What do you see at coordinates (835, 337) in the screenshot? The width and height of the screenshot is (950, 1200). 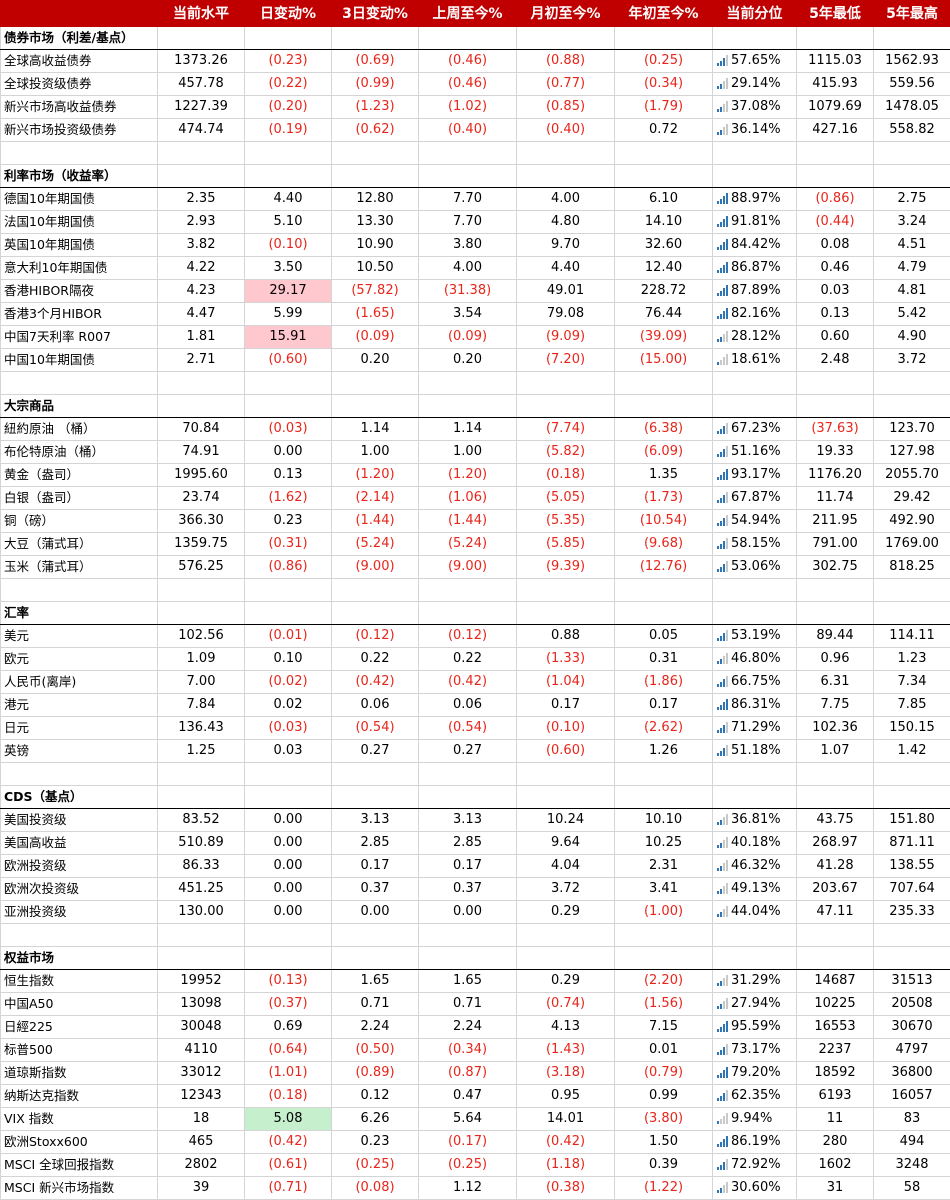 I see `5yr-low-cell: 0.60` at bounding box center [835, 337].